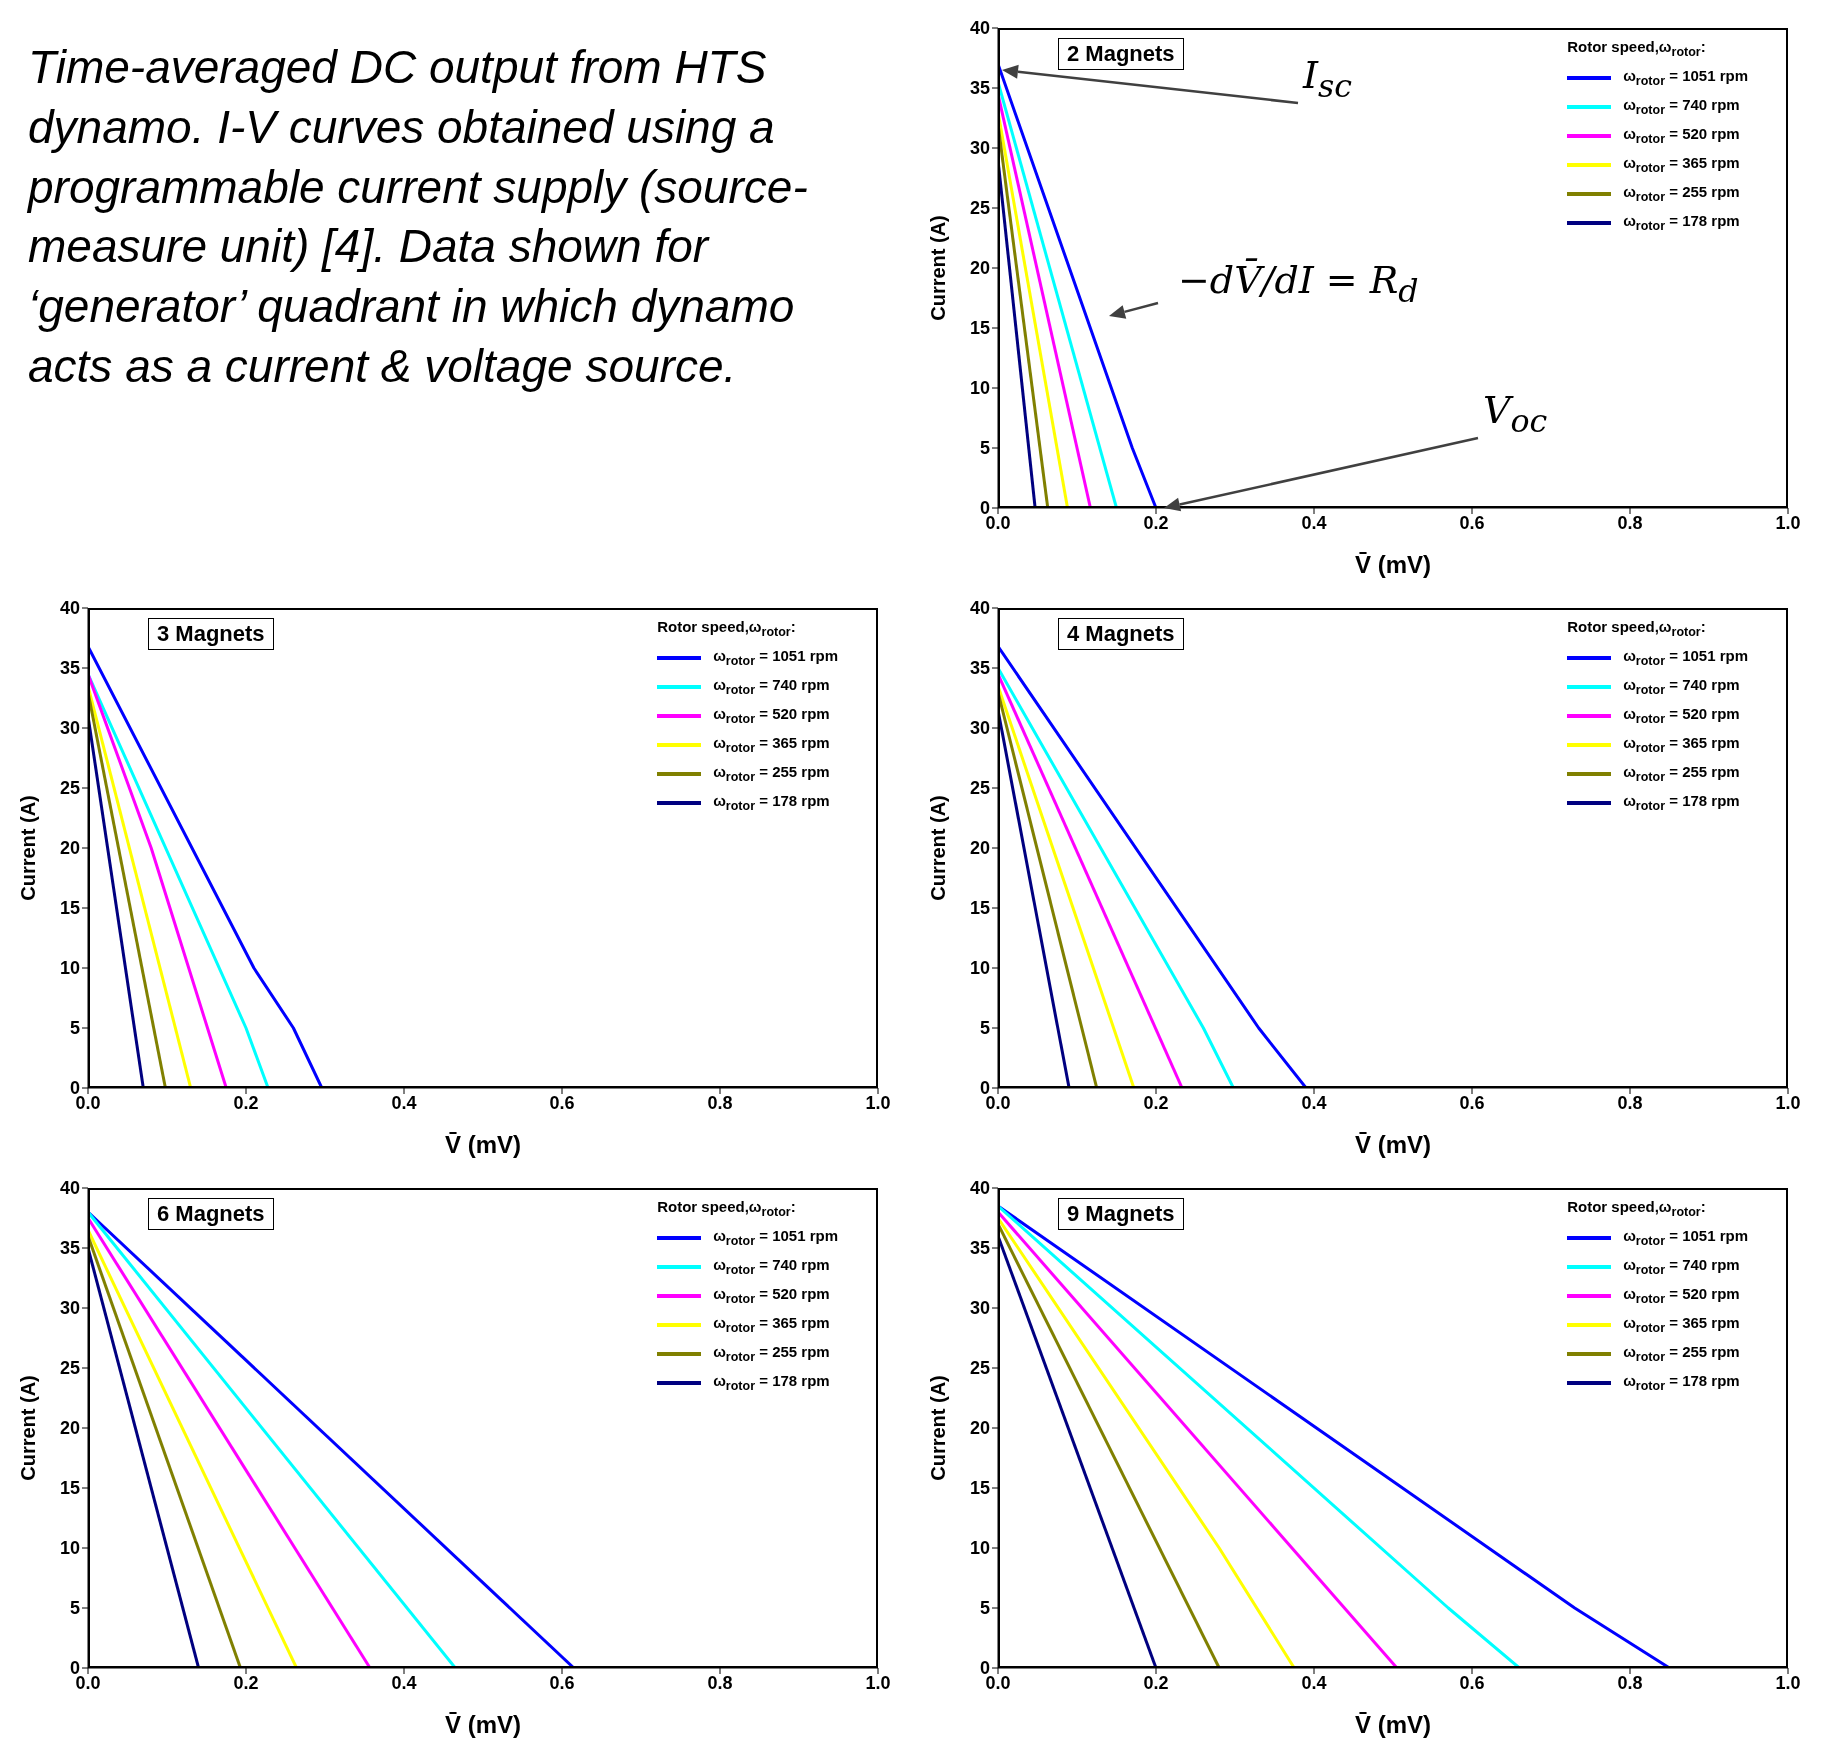 The height and width of the screenshot is (1755, 1839). What do you see at coordinates (1327, 78) in the screenshot?
I see `annotation: I$_{sc}$` at bounding box center [1327, 78].